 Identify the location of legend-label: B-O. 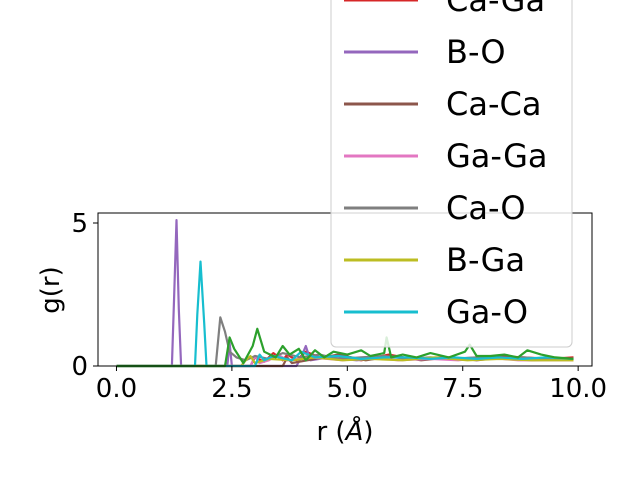
(476, 52).